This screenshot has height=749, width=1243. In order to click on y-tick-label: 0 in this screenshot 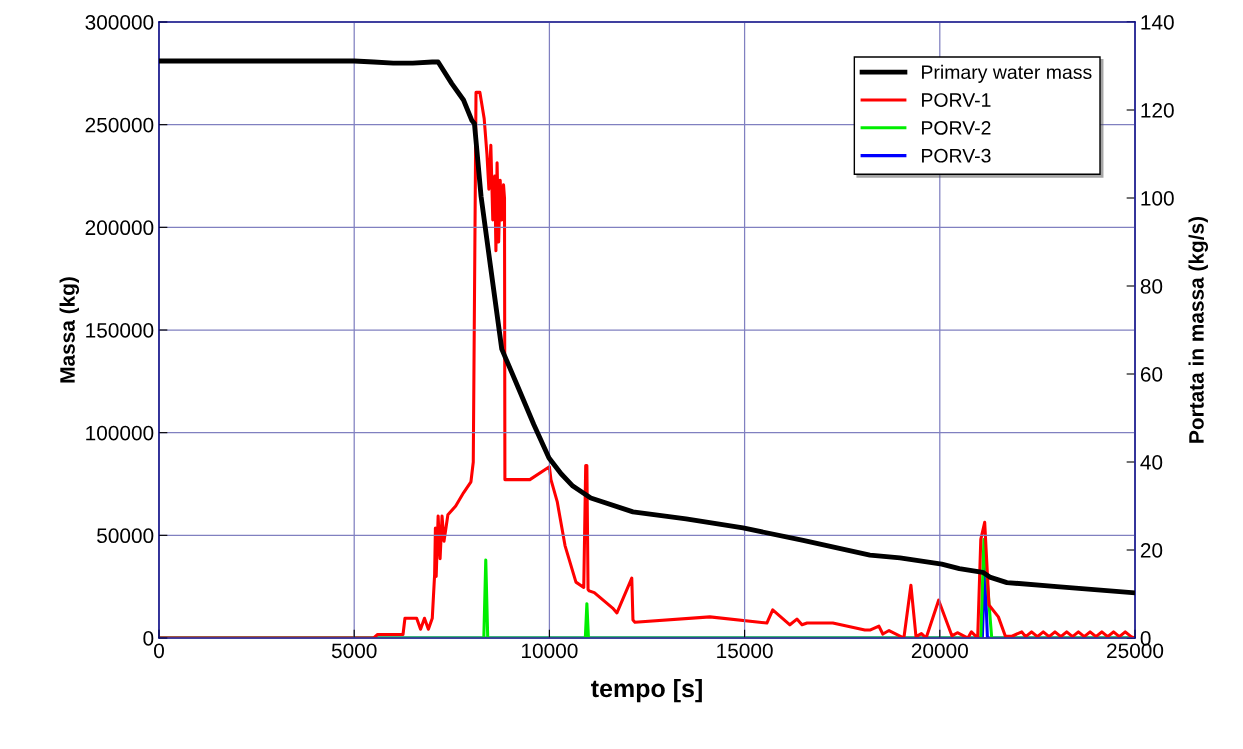, I will do `click(148, 638)`.